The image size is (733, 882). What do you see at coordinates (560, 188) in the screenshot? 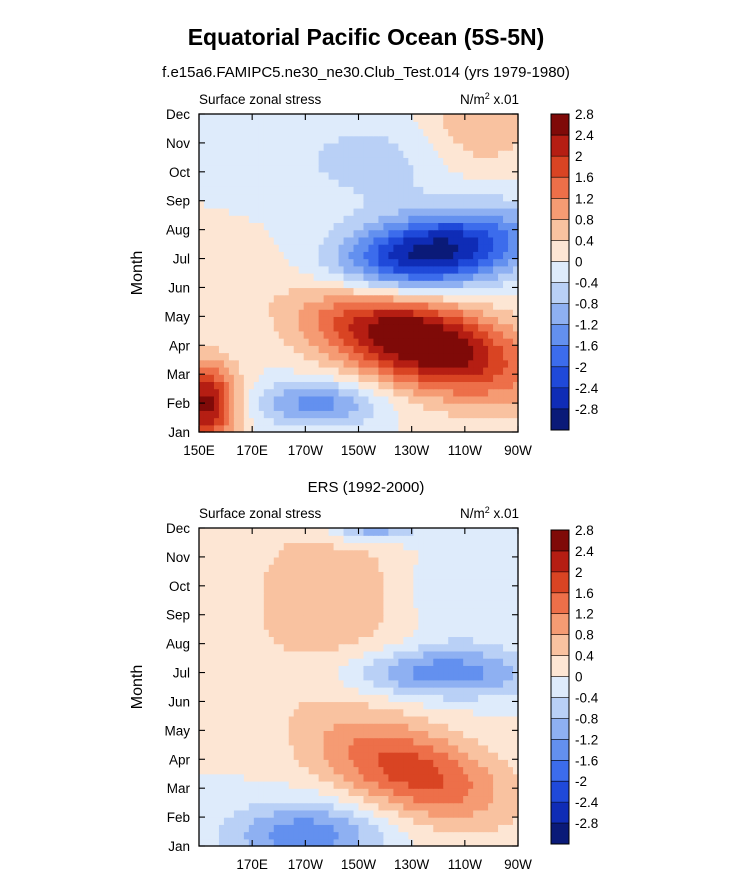
I see `colorbar-box` at bounding box center [560, 188].